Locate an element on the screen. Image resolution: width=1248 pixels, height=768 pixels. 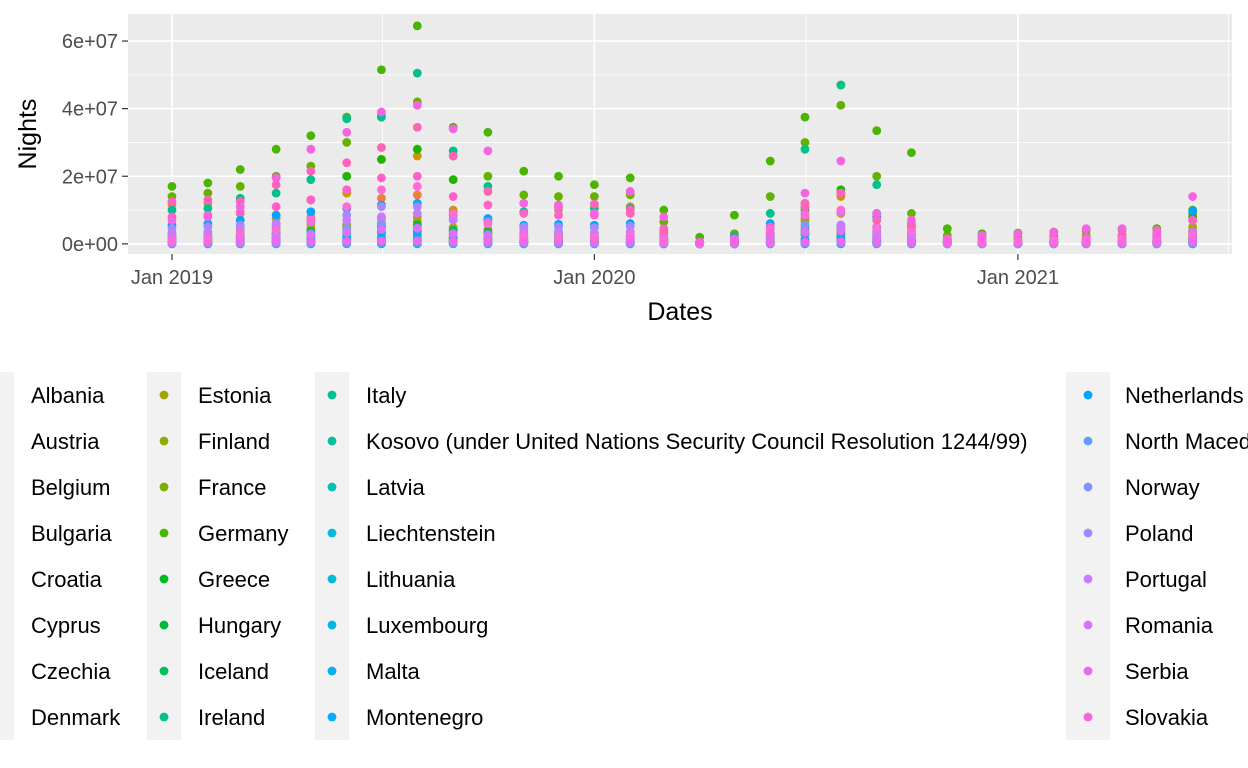
legend-label: Latvia is located at coordinates (395, 487).